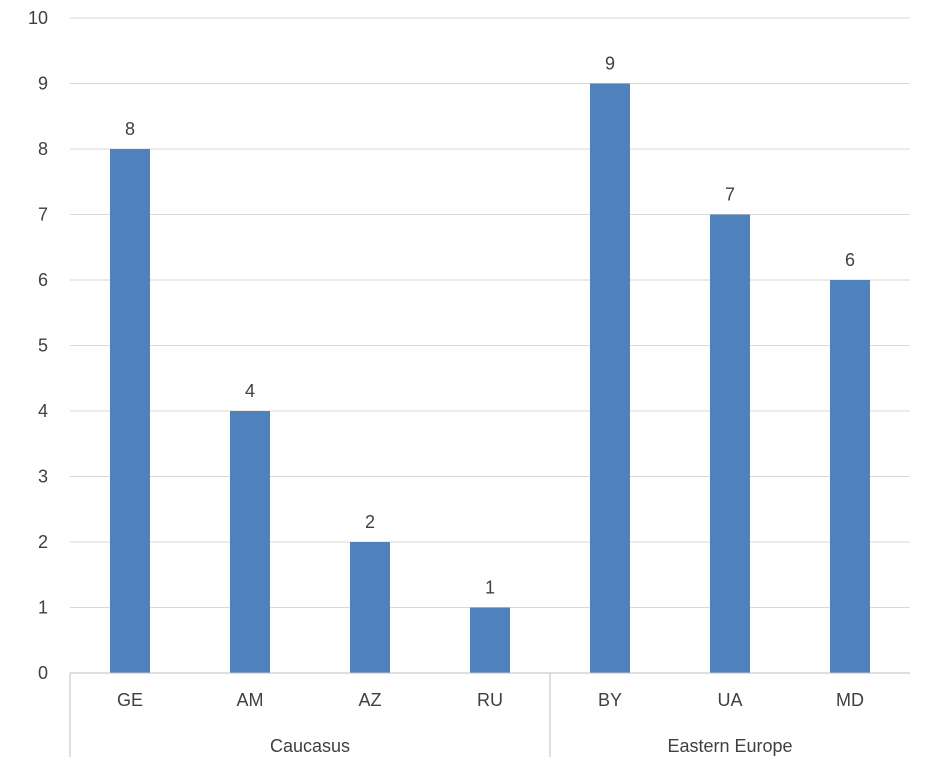 The image size is (938, 757). What do you see at coordinates (250, 391) in the screenshot?
I see `data-label-am: 4` at bounding box center [250, 391].